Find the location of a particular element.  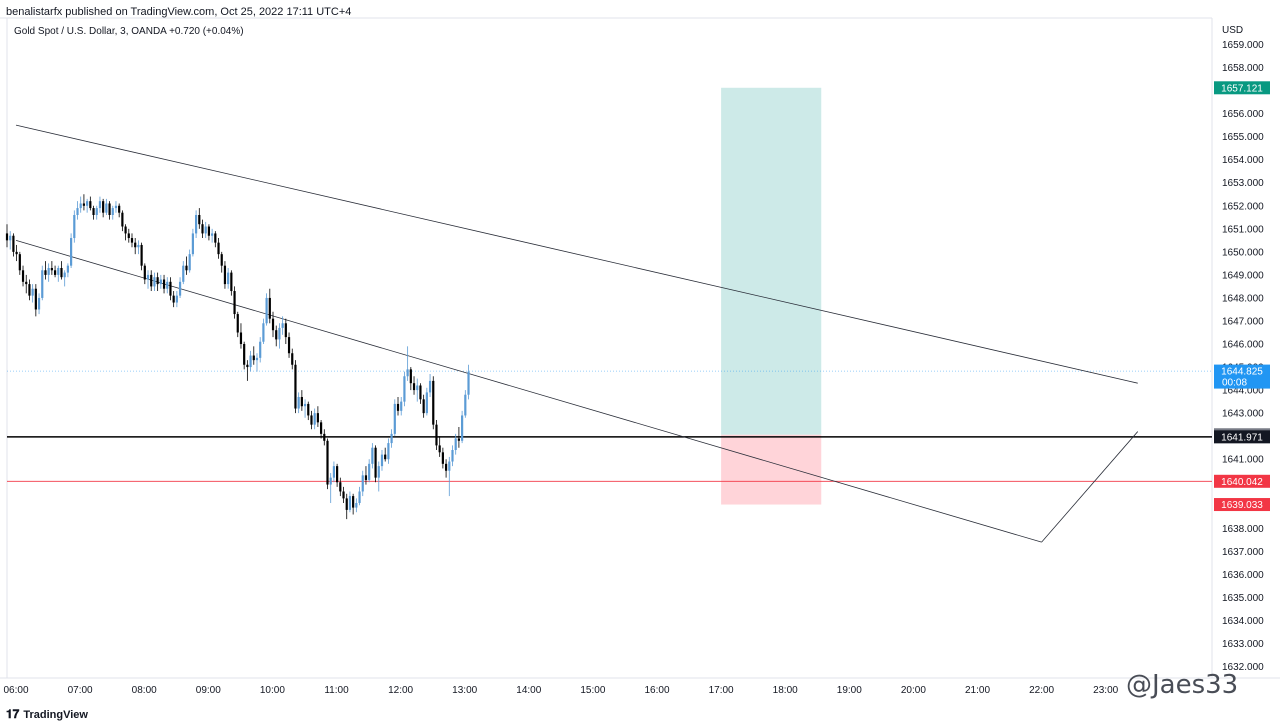

price-tag-label: 1644.825 is located at coordinates (1242, 372).